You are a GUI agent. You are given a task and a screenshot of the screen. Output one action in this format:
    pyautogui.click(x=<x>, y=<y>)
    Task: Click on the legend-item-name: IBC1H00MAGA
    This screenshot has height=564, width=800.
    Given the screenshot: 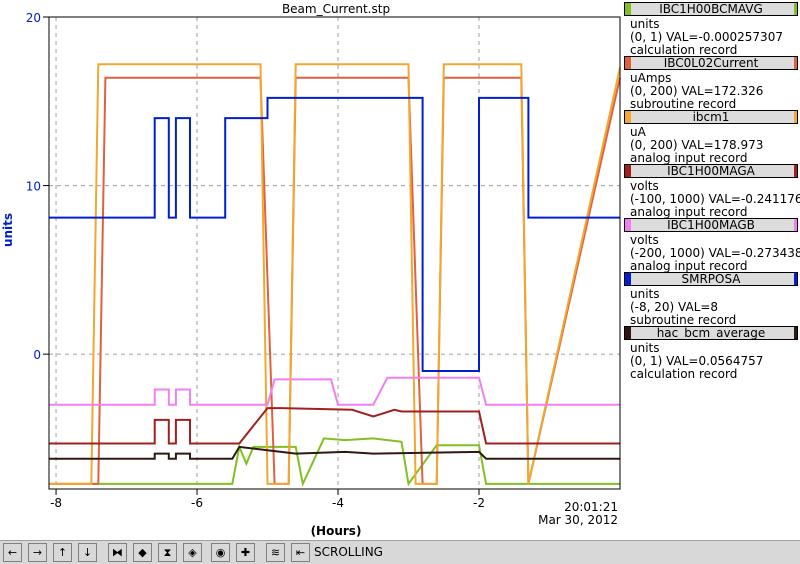 What is the action you would take?
    pyautogui.click(x=711, y=171)
    